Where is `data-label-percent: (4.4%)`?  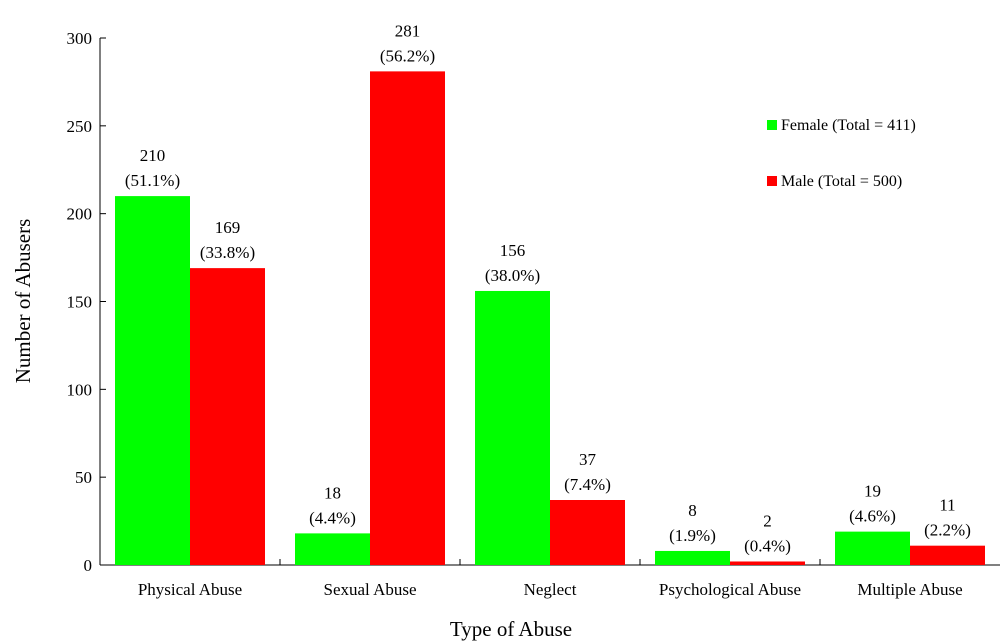
data-label-percent: (4.4%) is located at coordinates (332, 517).